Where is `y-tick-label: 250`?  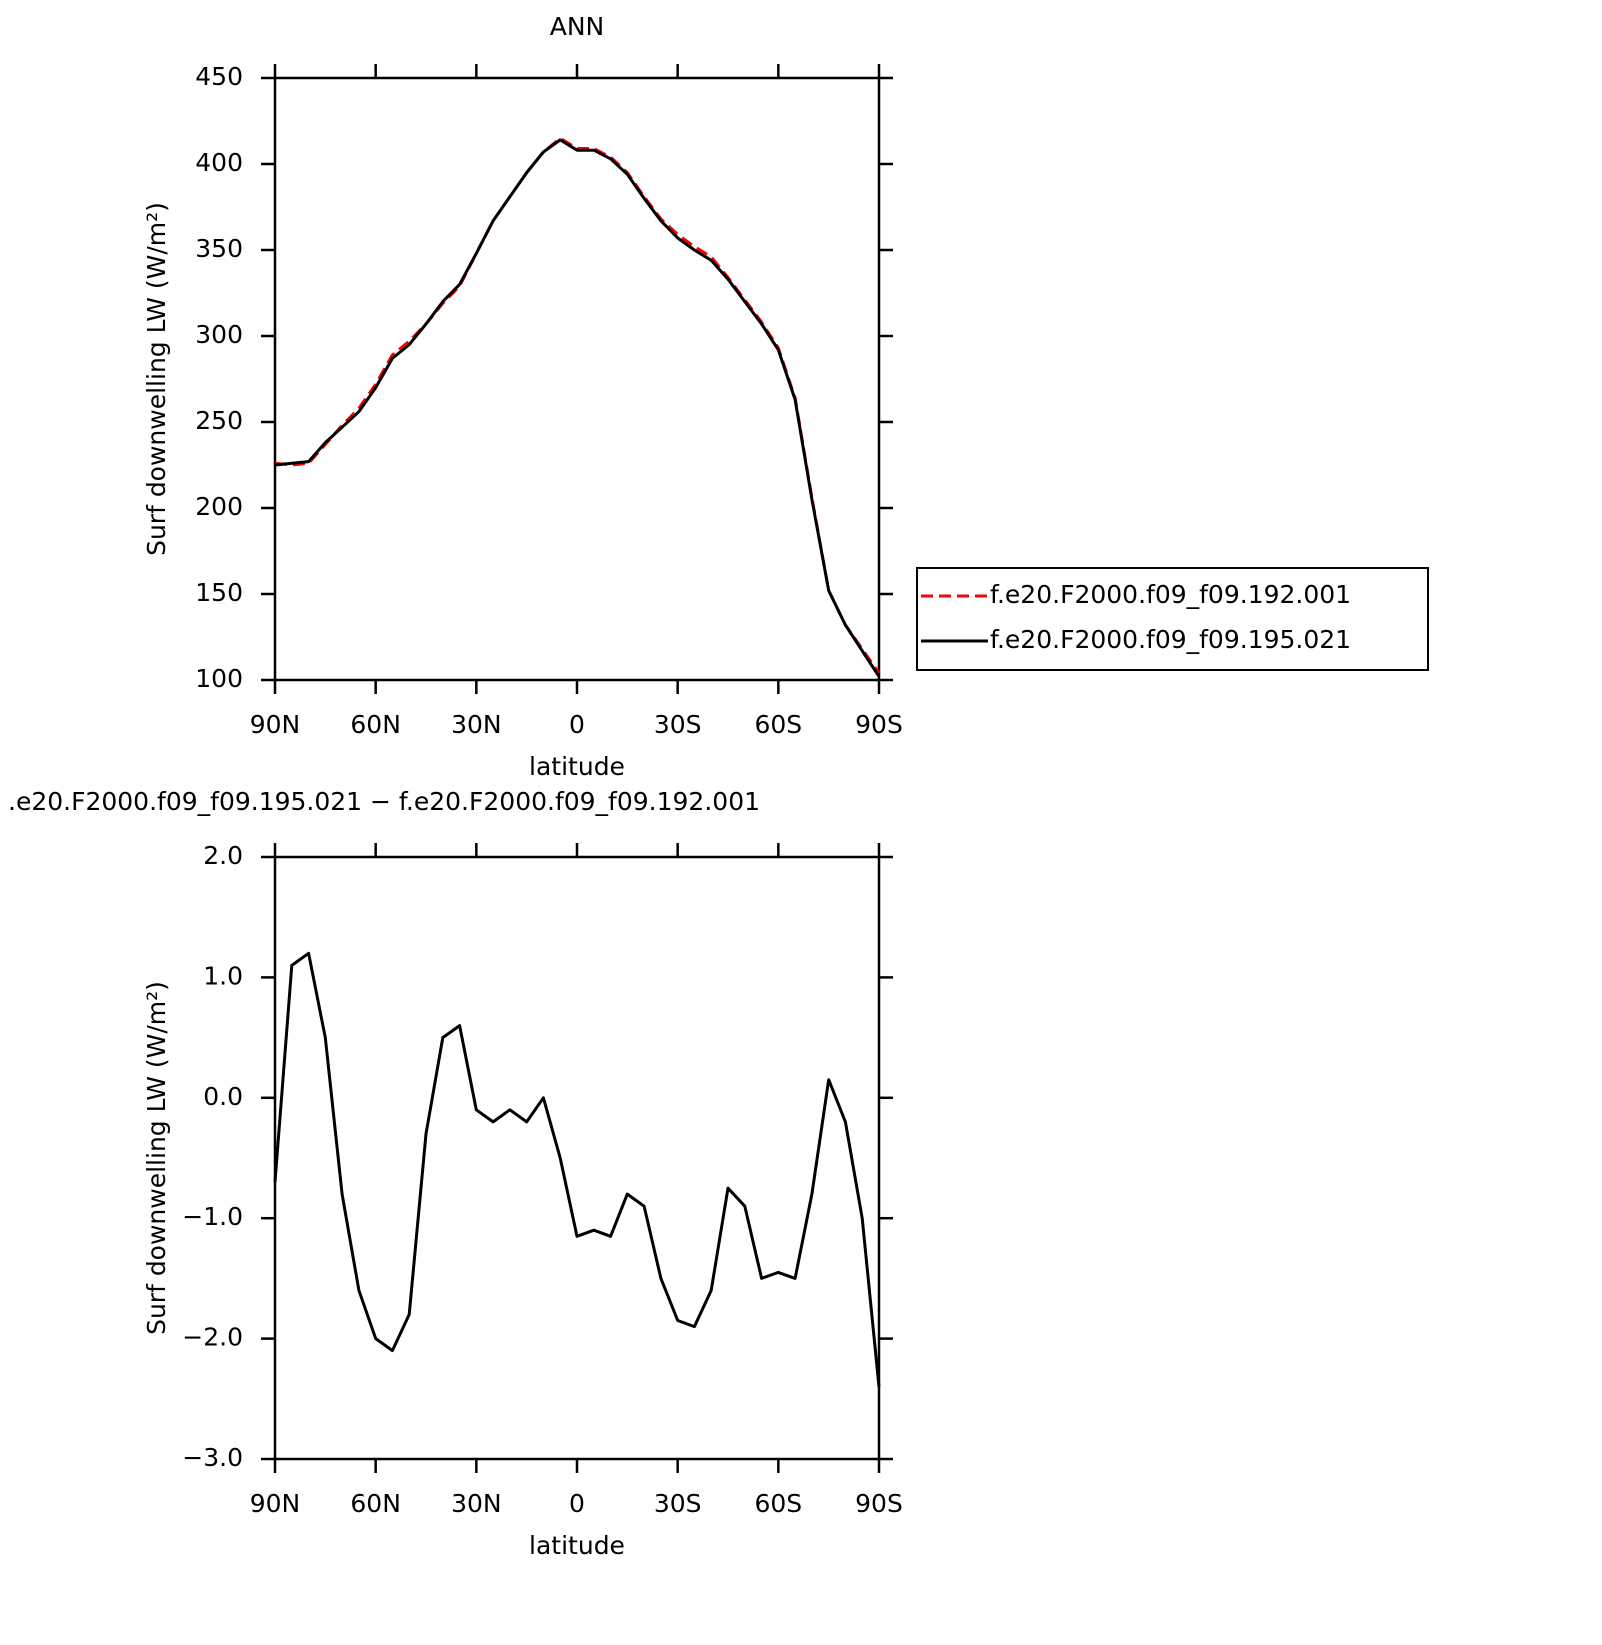
y-tick-label: 250 is located at coordinates (219, 420).